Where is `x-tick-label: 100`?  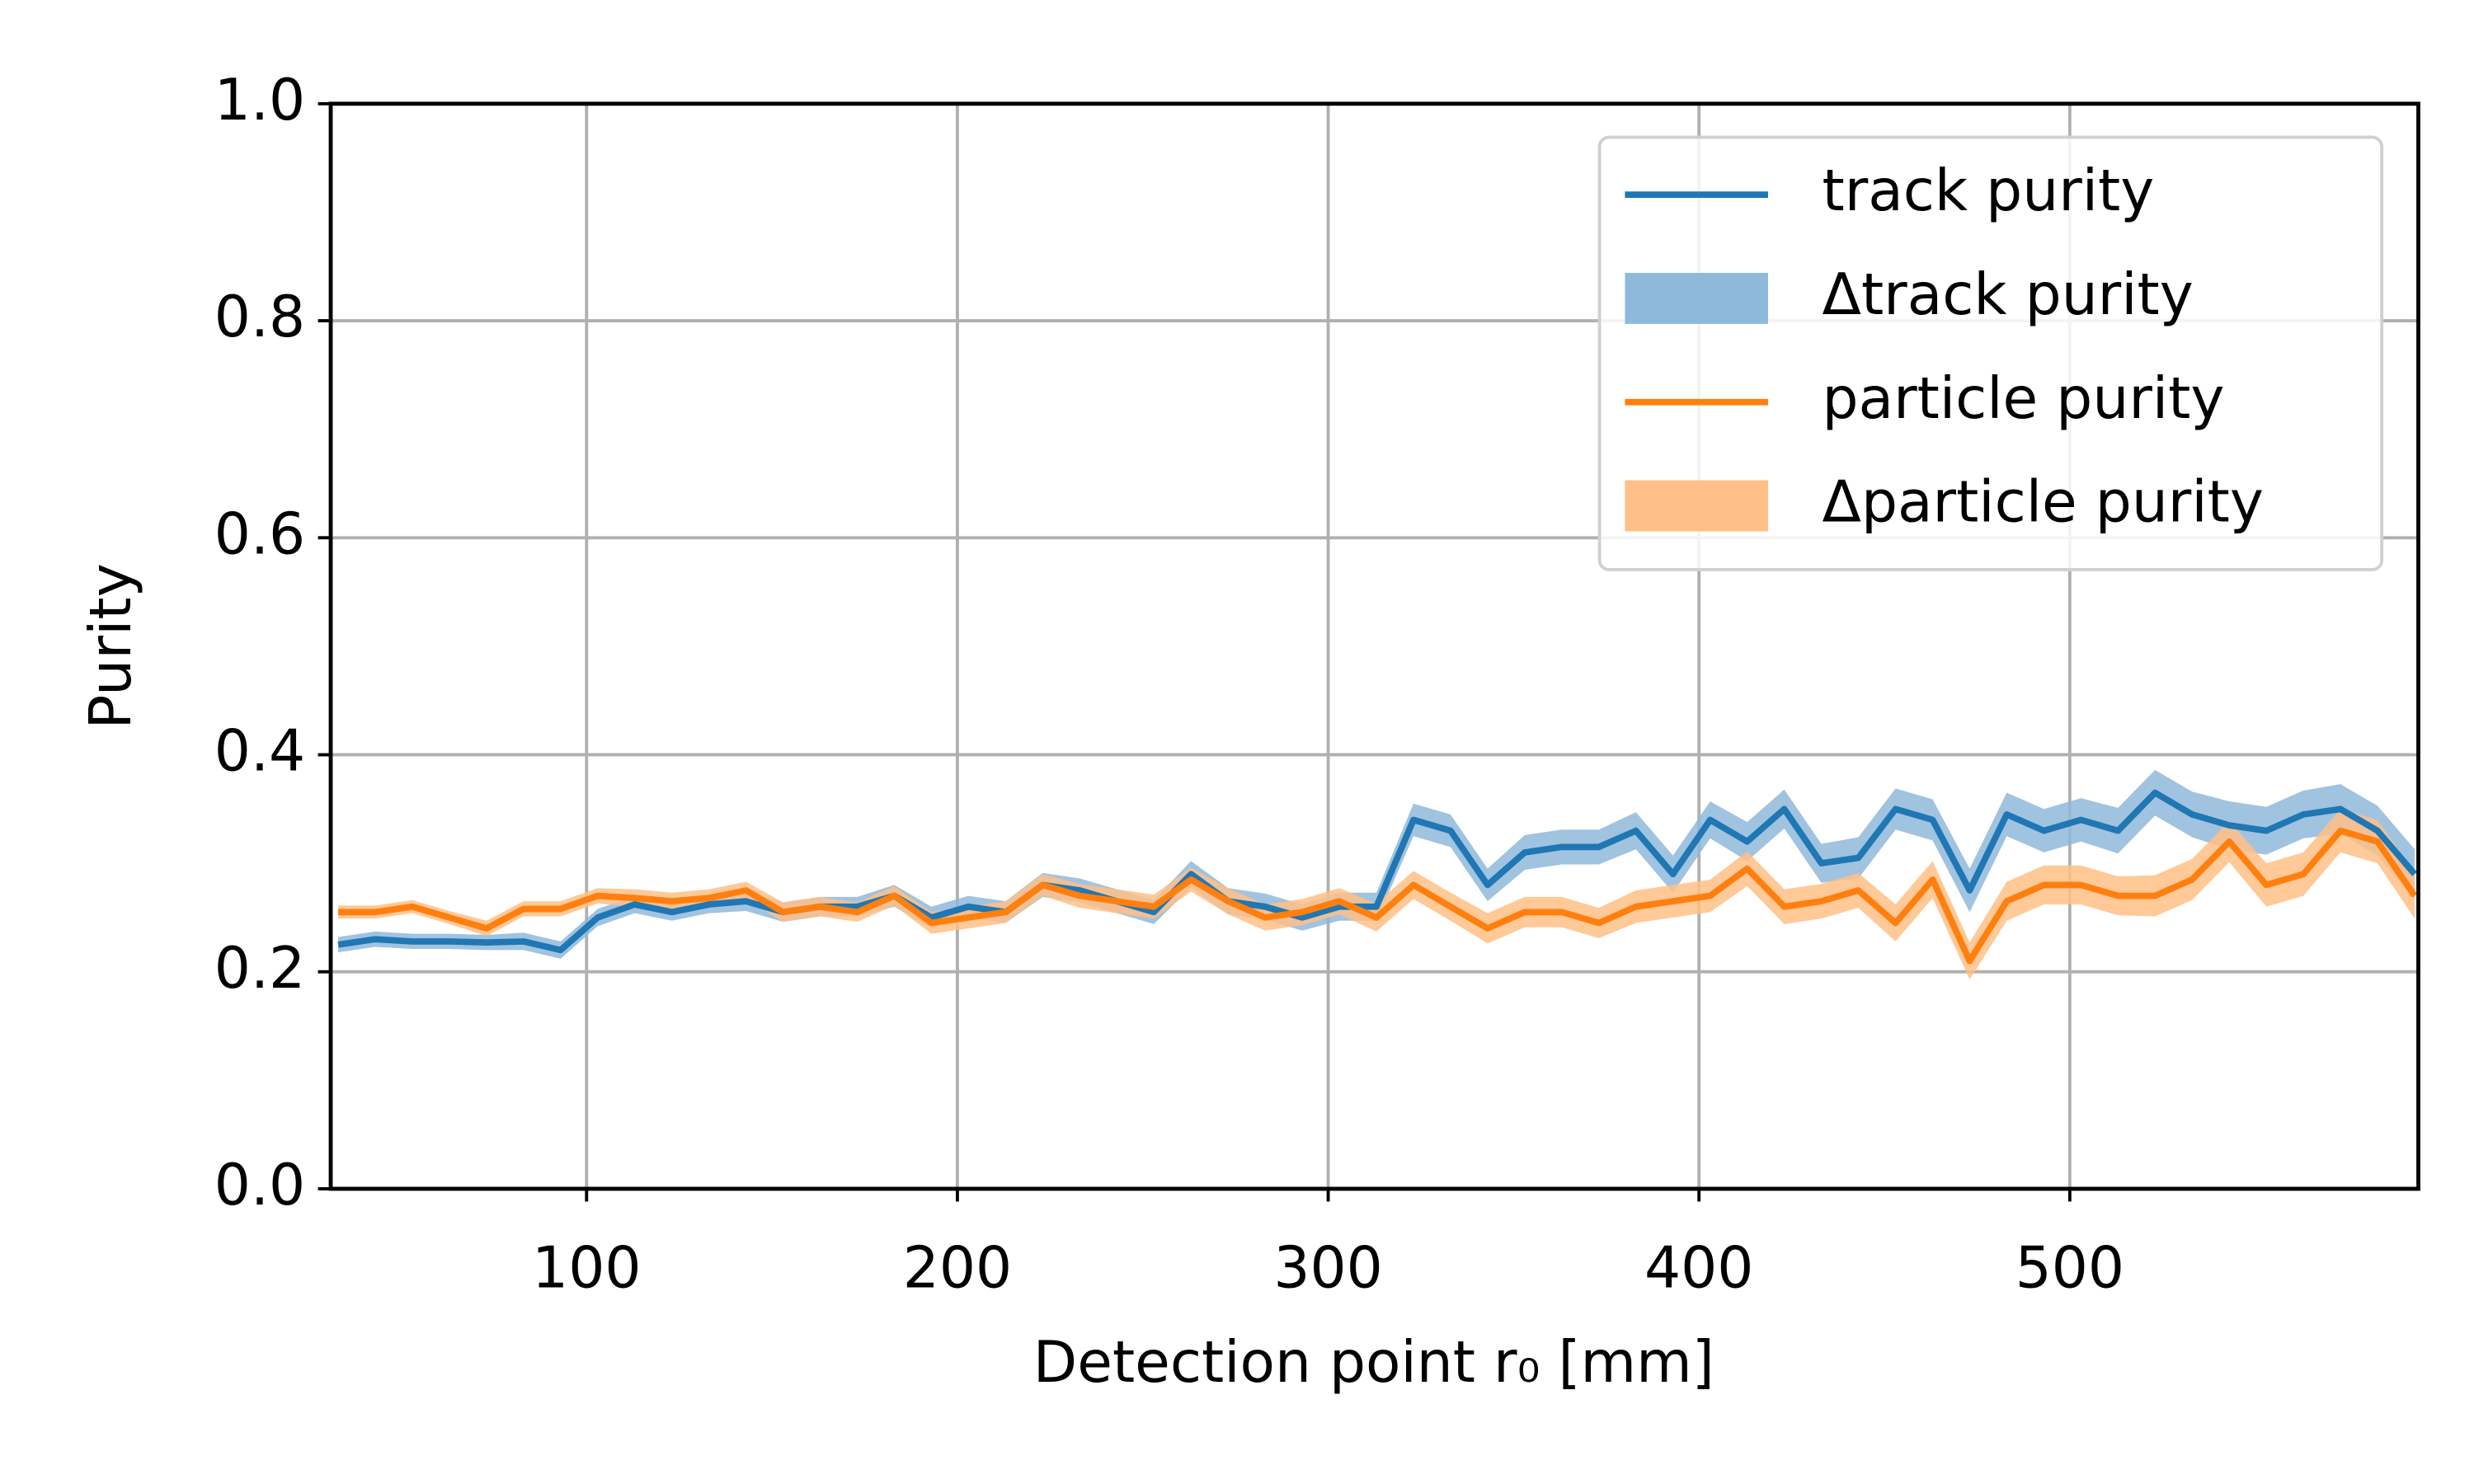
x-tick-label: 100 is located at coordinates (586, 1268).